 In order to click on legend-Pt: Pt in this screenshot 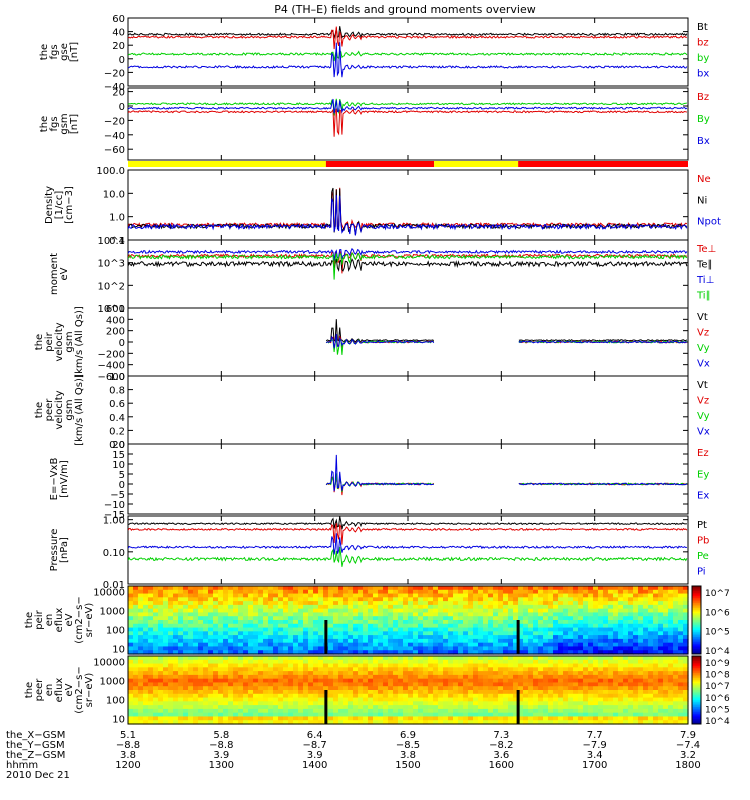, I will do `click(702, 525)`.